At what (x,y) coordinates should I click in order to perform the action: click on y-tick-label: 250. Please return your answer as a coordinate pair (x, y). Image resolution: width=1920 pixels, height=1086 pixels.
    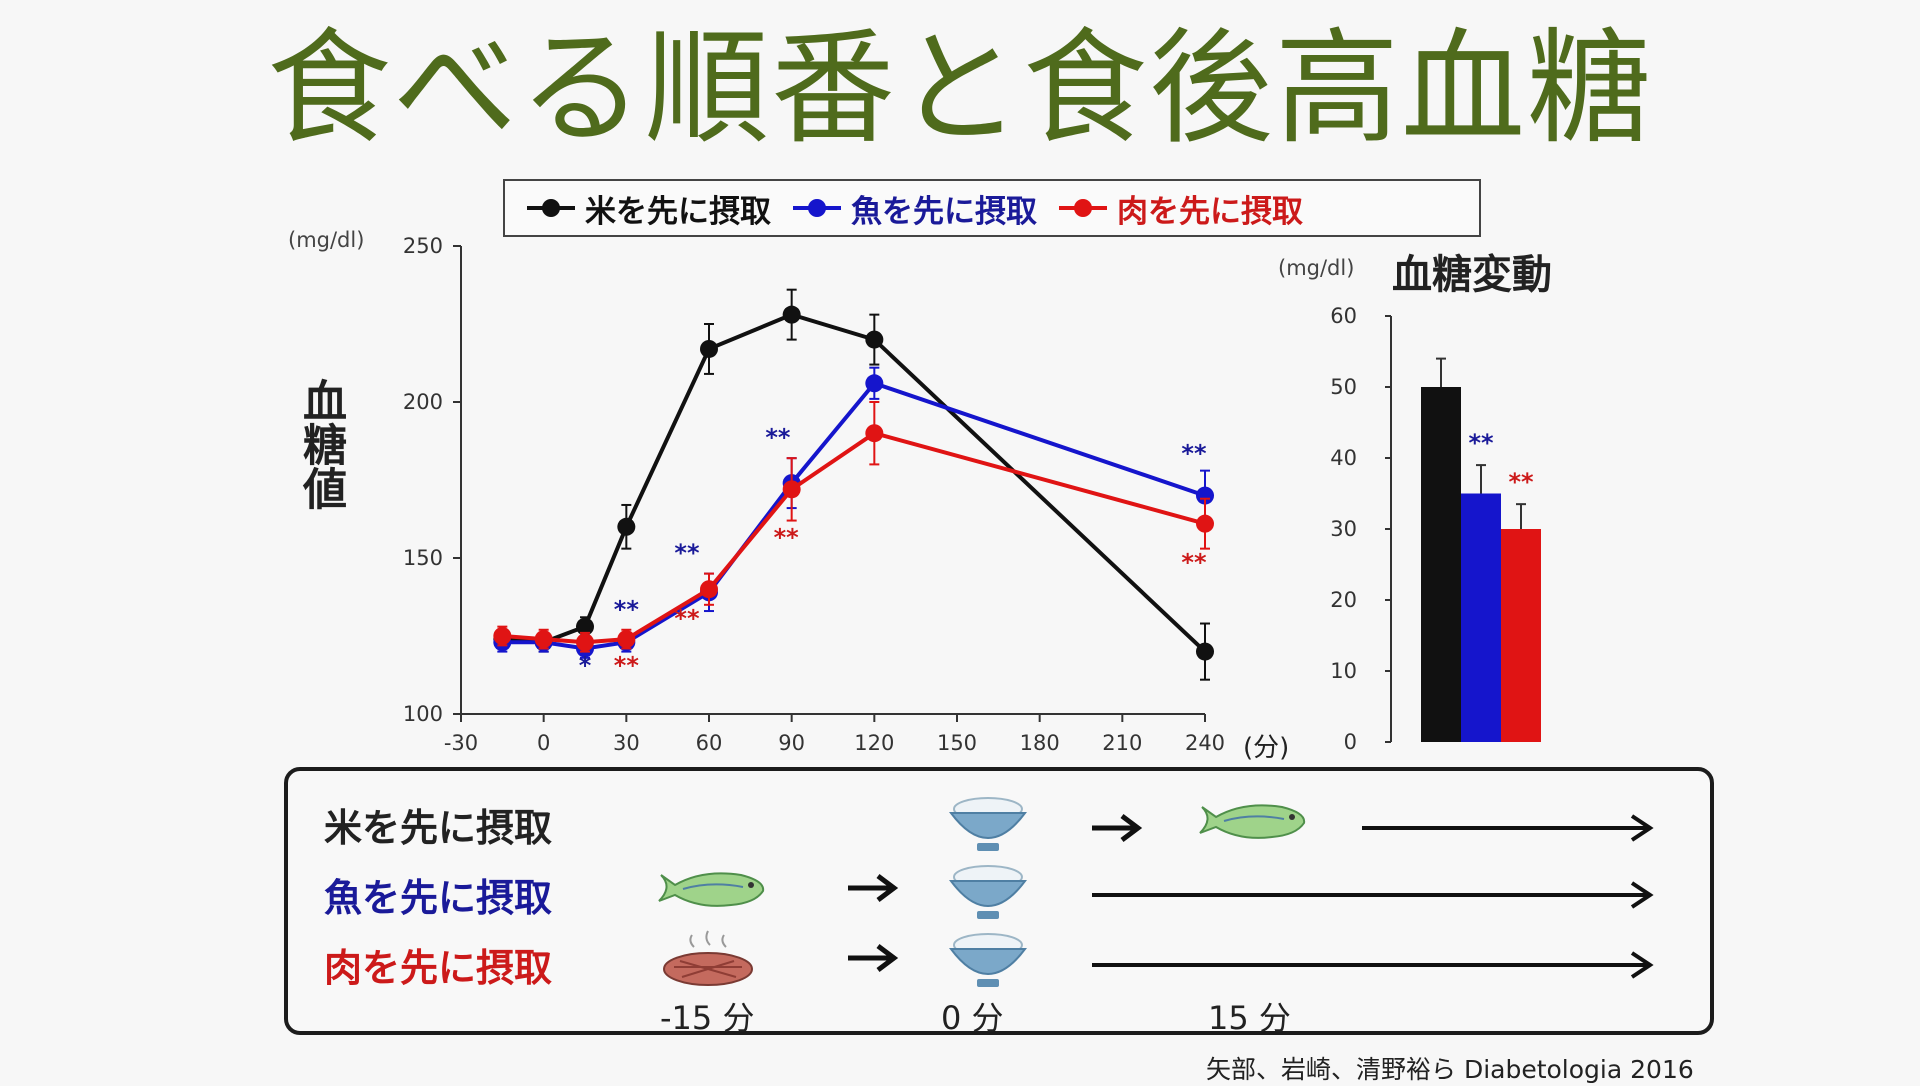
    Looking at the image, I should click on (423, 246).